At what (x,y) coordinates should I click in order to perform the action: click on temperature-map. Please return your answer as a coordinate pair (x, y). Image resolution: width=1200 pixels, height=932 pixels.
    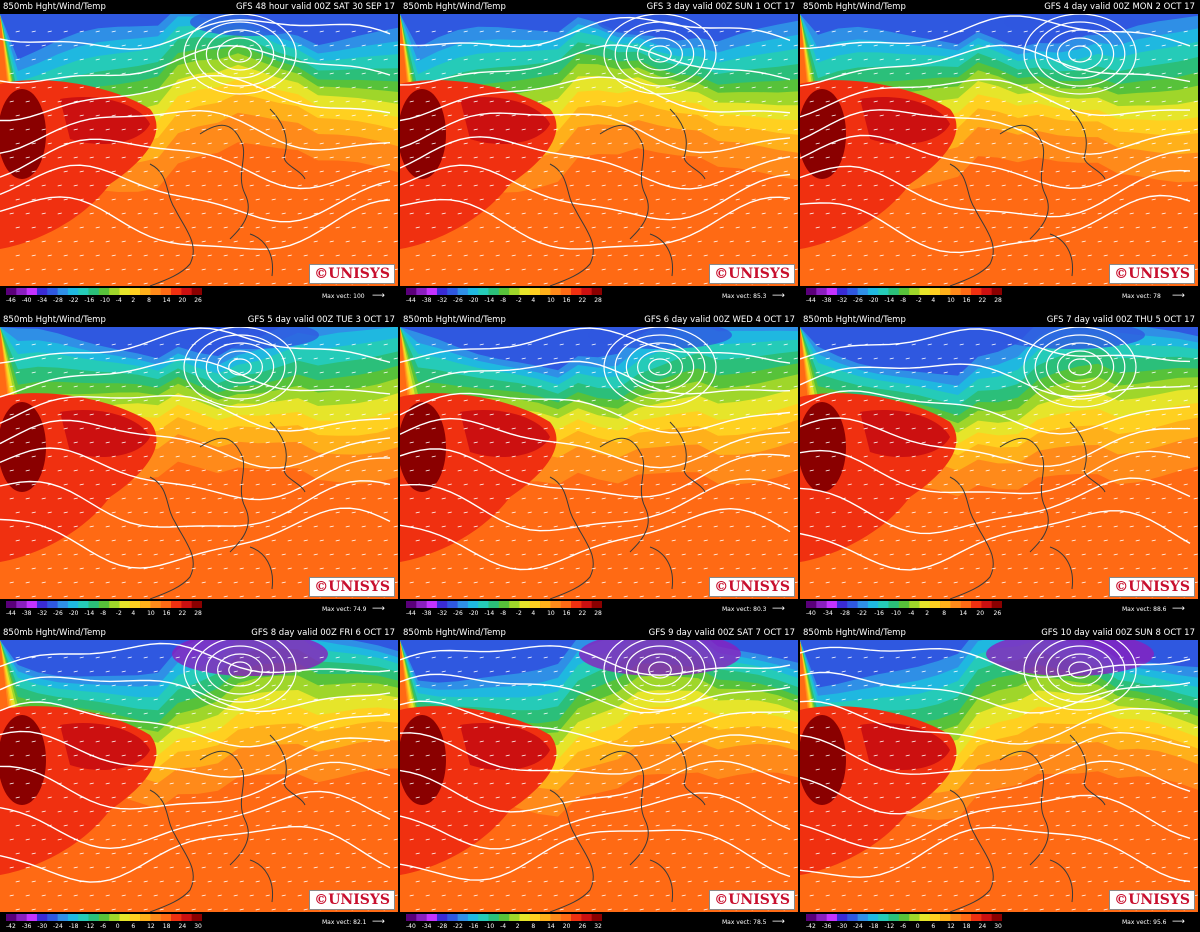
    Looking at the image, I should click on (999, 776).